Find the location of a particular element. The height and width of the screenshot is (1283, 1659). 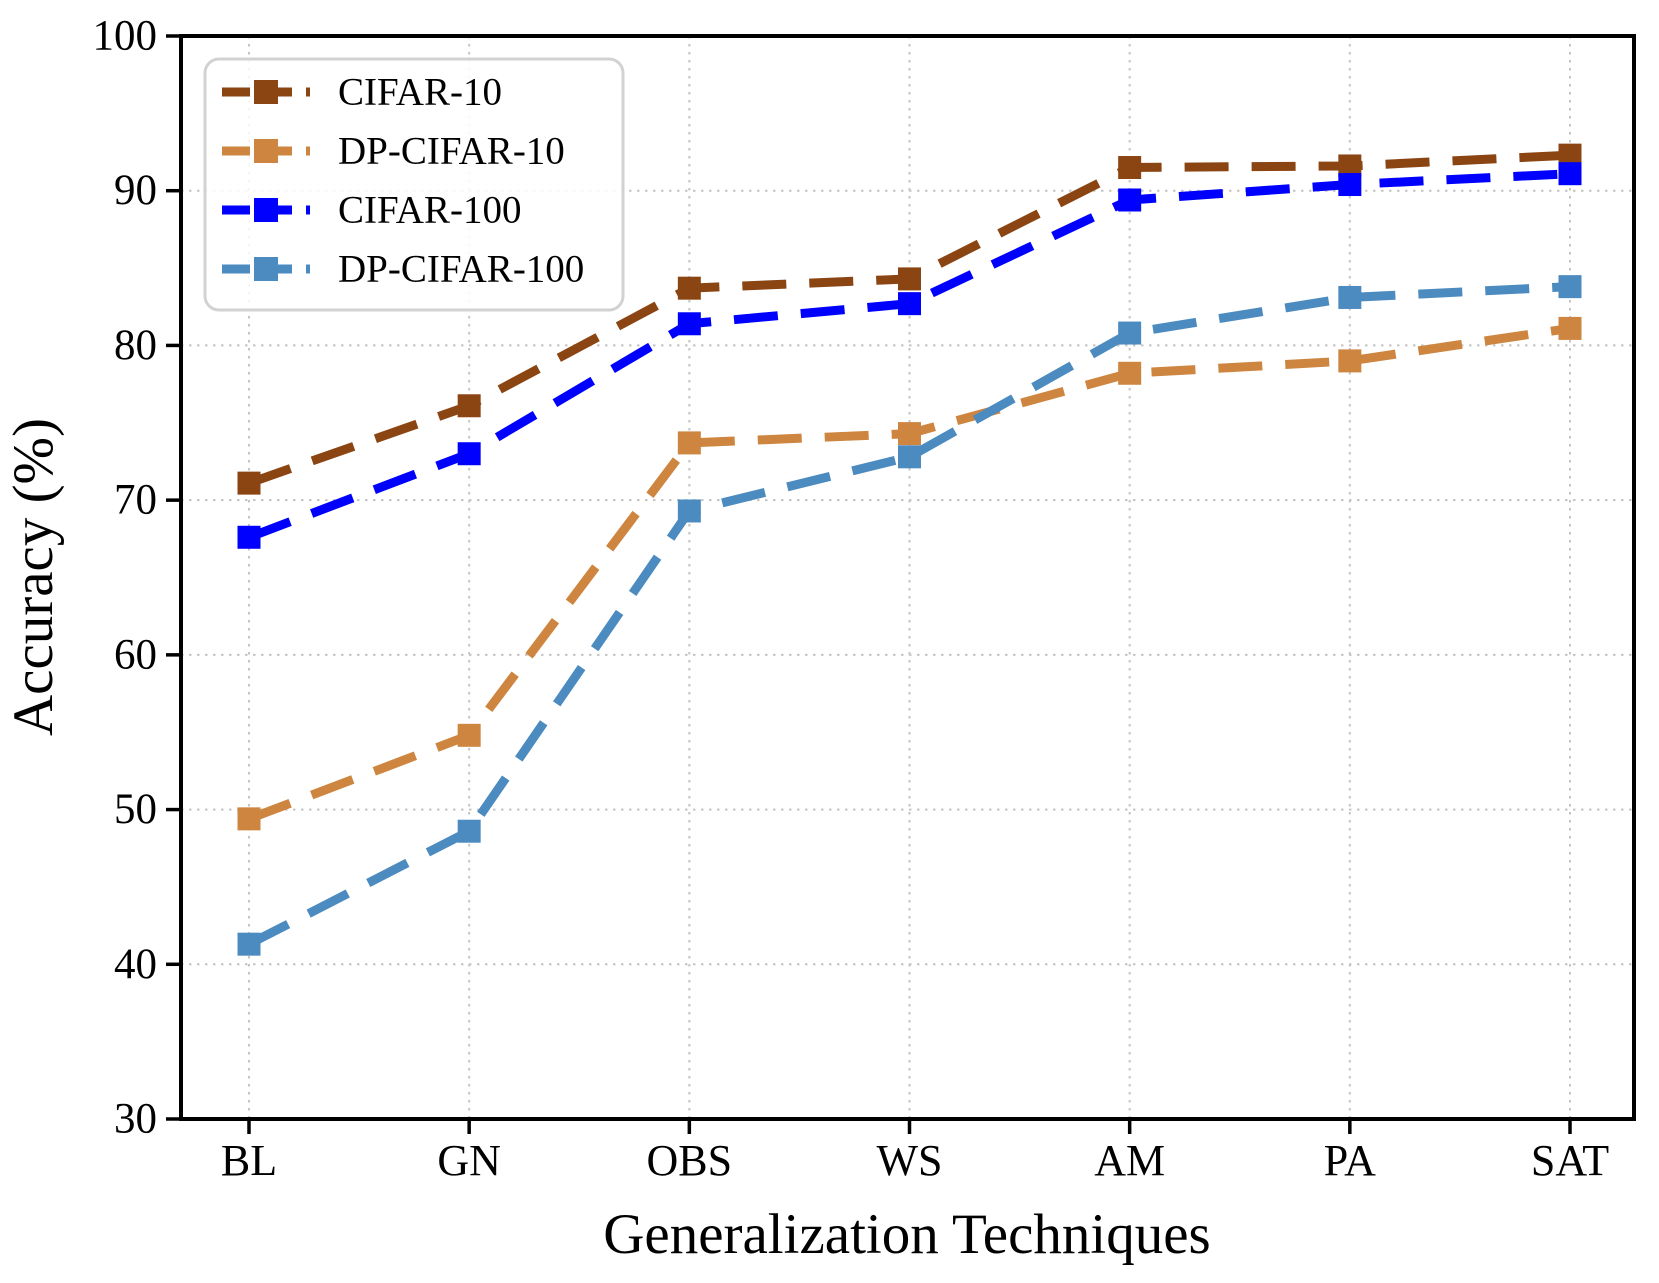

x-tick-label: OBS is located at coordinates (690, 1160).